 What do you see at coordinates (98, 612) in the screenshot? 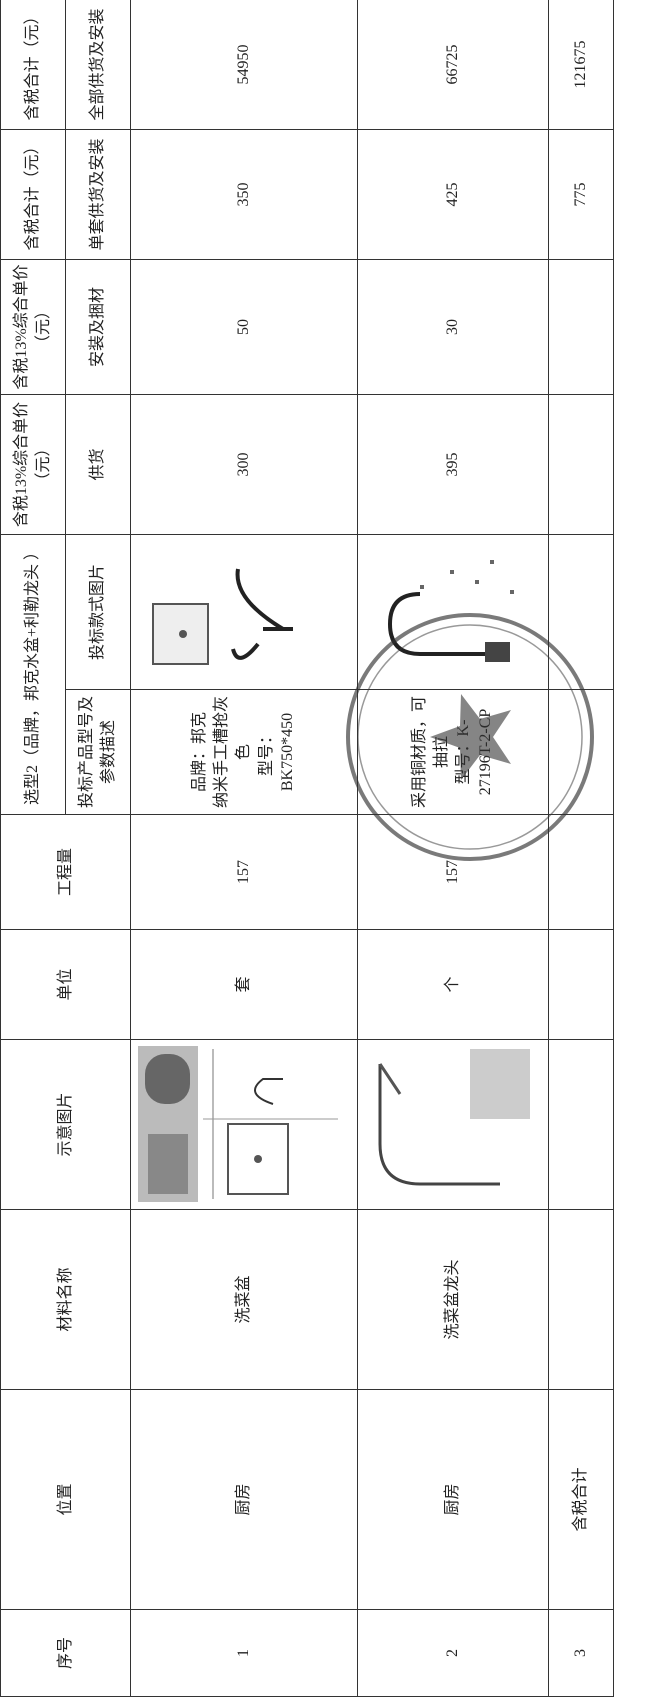
I see `table-cell: 投标款式图片` at bounding box center [98, 612].